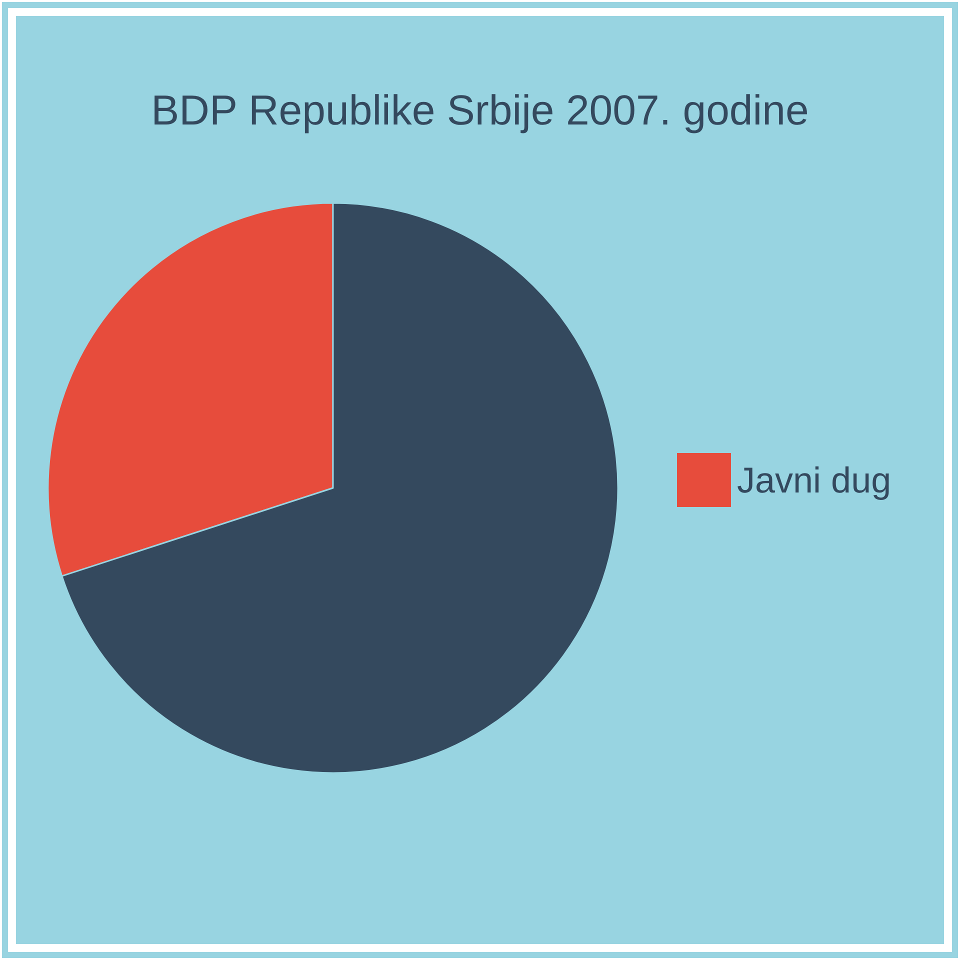 This screenshot has height=960, width=960. What do you see at coordinates (814, 480) in the screenshot?
I see `legend-label: Javni dug` at bounding box center [814, 480].